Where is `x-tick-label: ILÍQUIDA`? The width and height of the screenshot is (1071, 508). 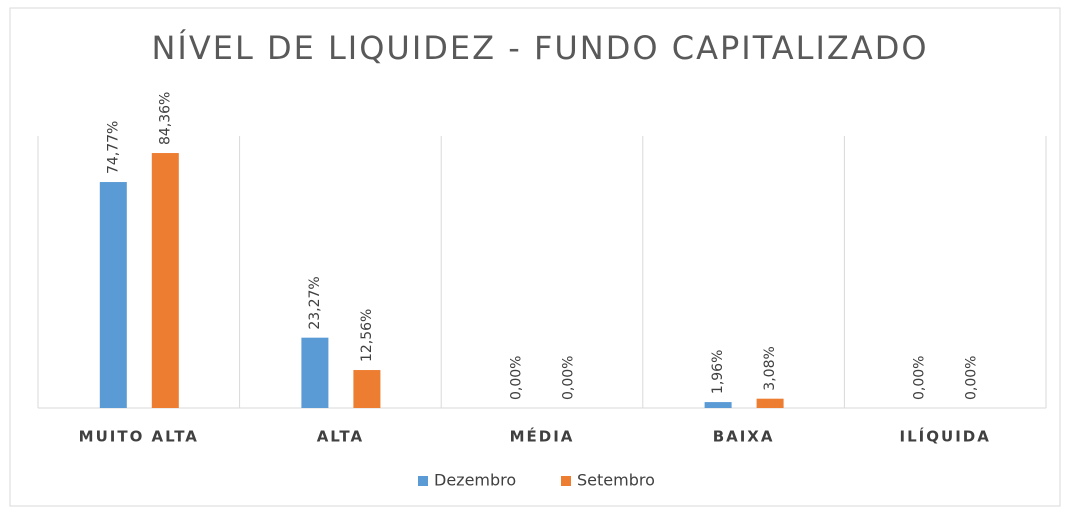 x-tick-label: ILÍQUIDA is located at coordinates (945, 436).